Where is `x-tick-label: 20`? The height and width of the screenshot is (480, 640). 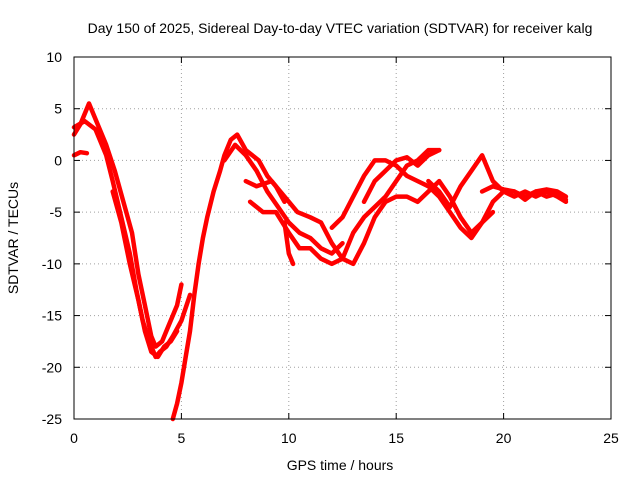
x-tick-label: 20 is located at coordinates (504, 438).